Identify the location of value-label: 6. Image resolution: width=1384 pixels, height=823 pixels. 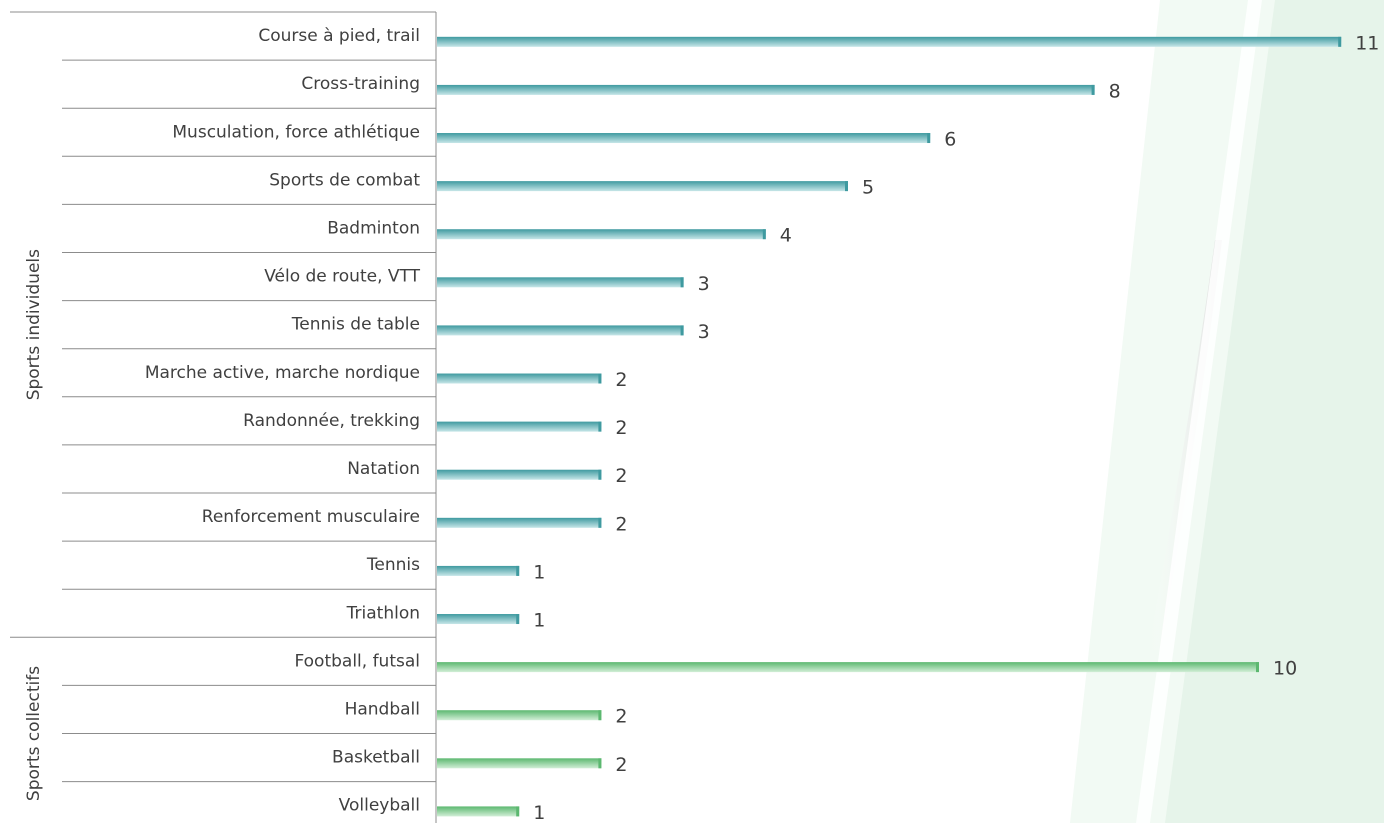
(950, 140).